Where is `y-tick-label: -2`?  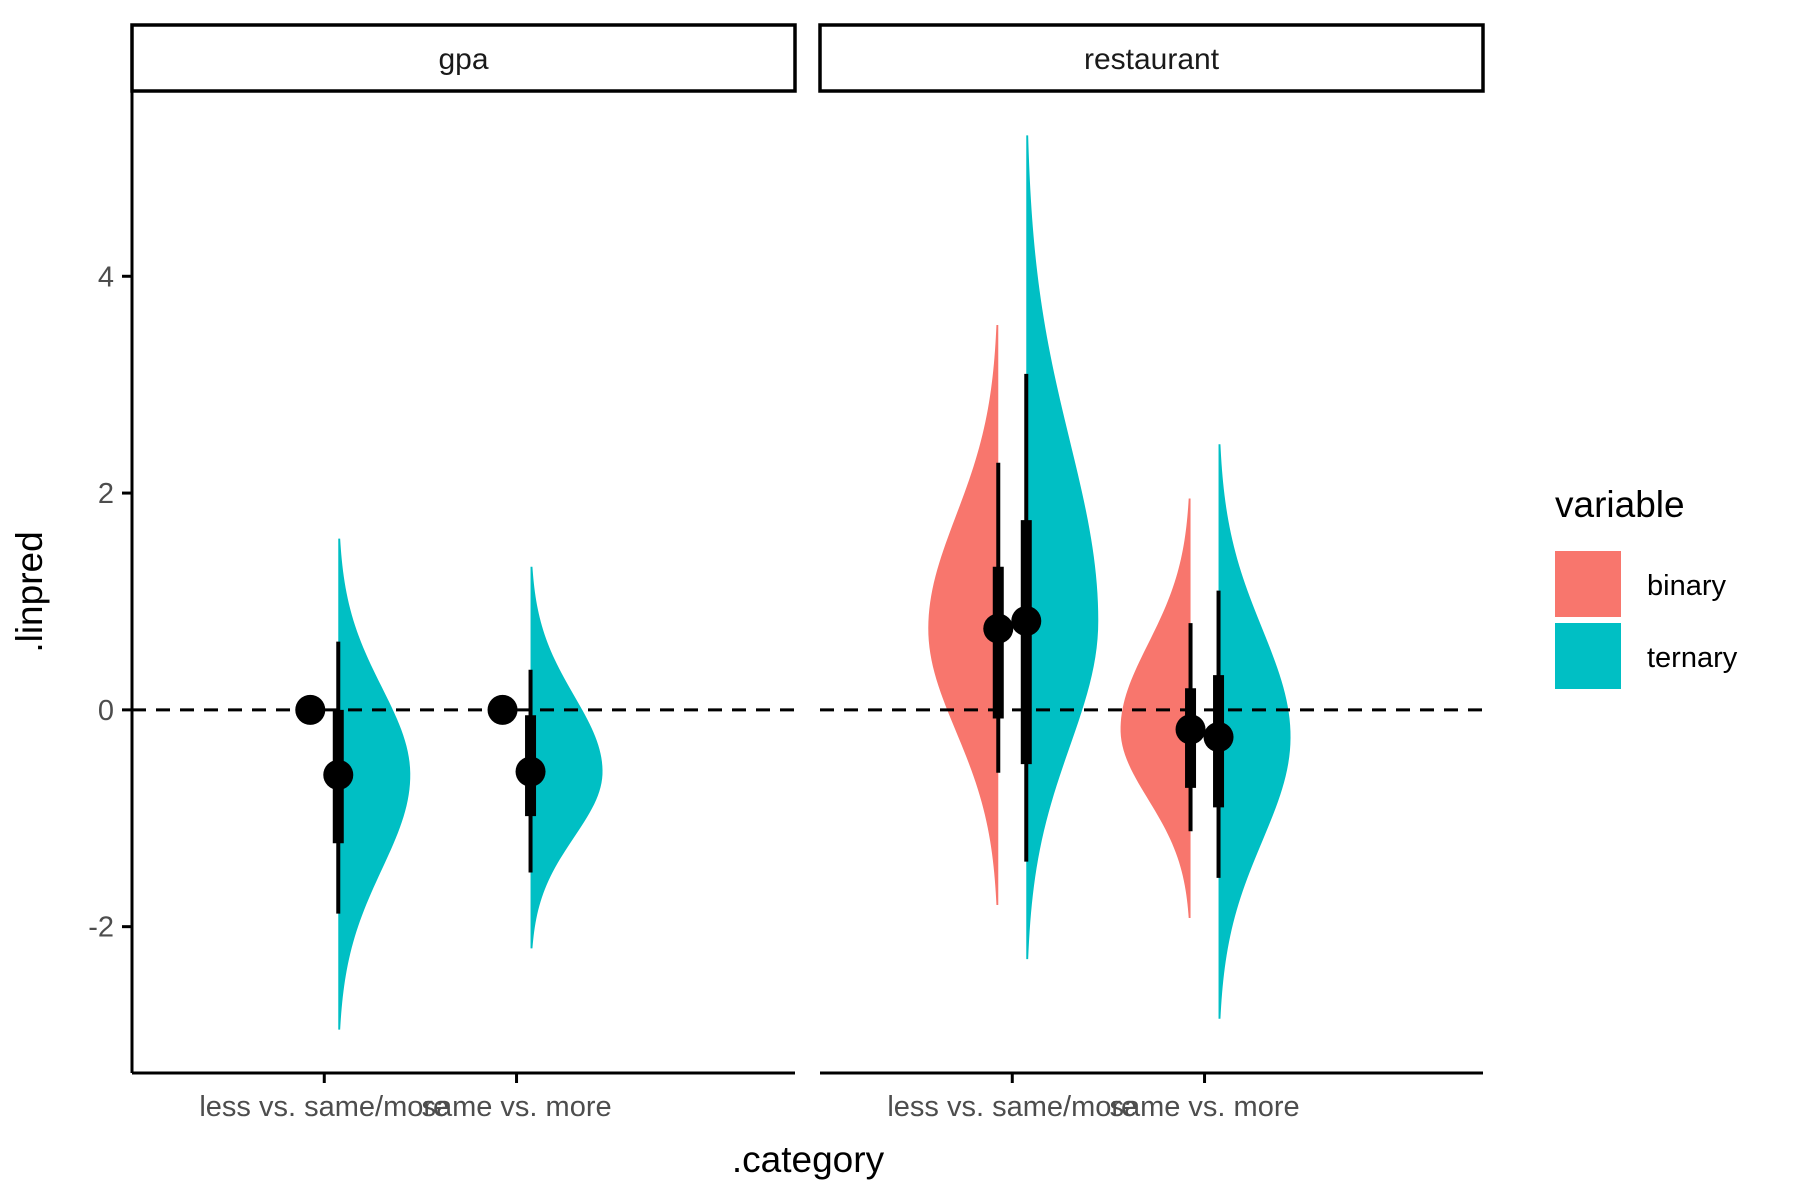 y-tick-label: -2 is located at coordinates (101, 928).